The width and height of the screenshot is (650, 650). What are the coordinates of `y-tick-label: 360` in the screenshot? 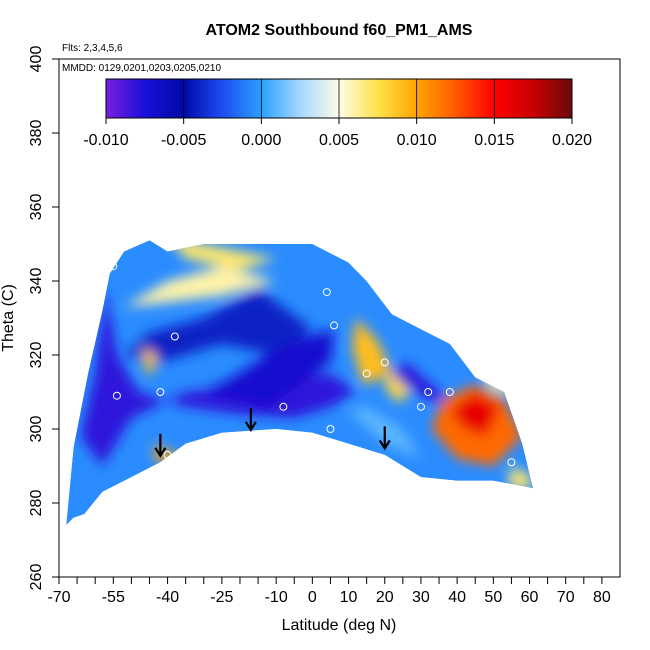 It's located at (36, 207).